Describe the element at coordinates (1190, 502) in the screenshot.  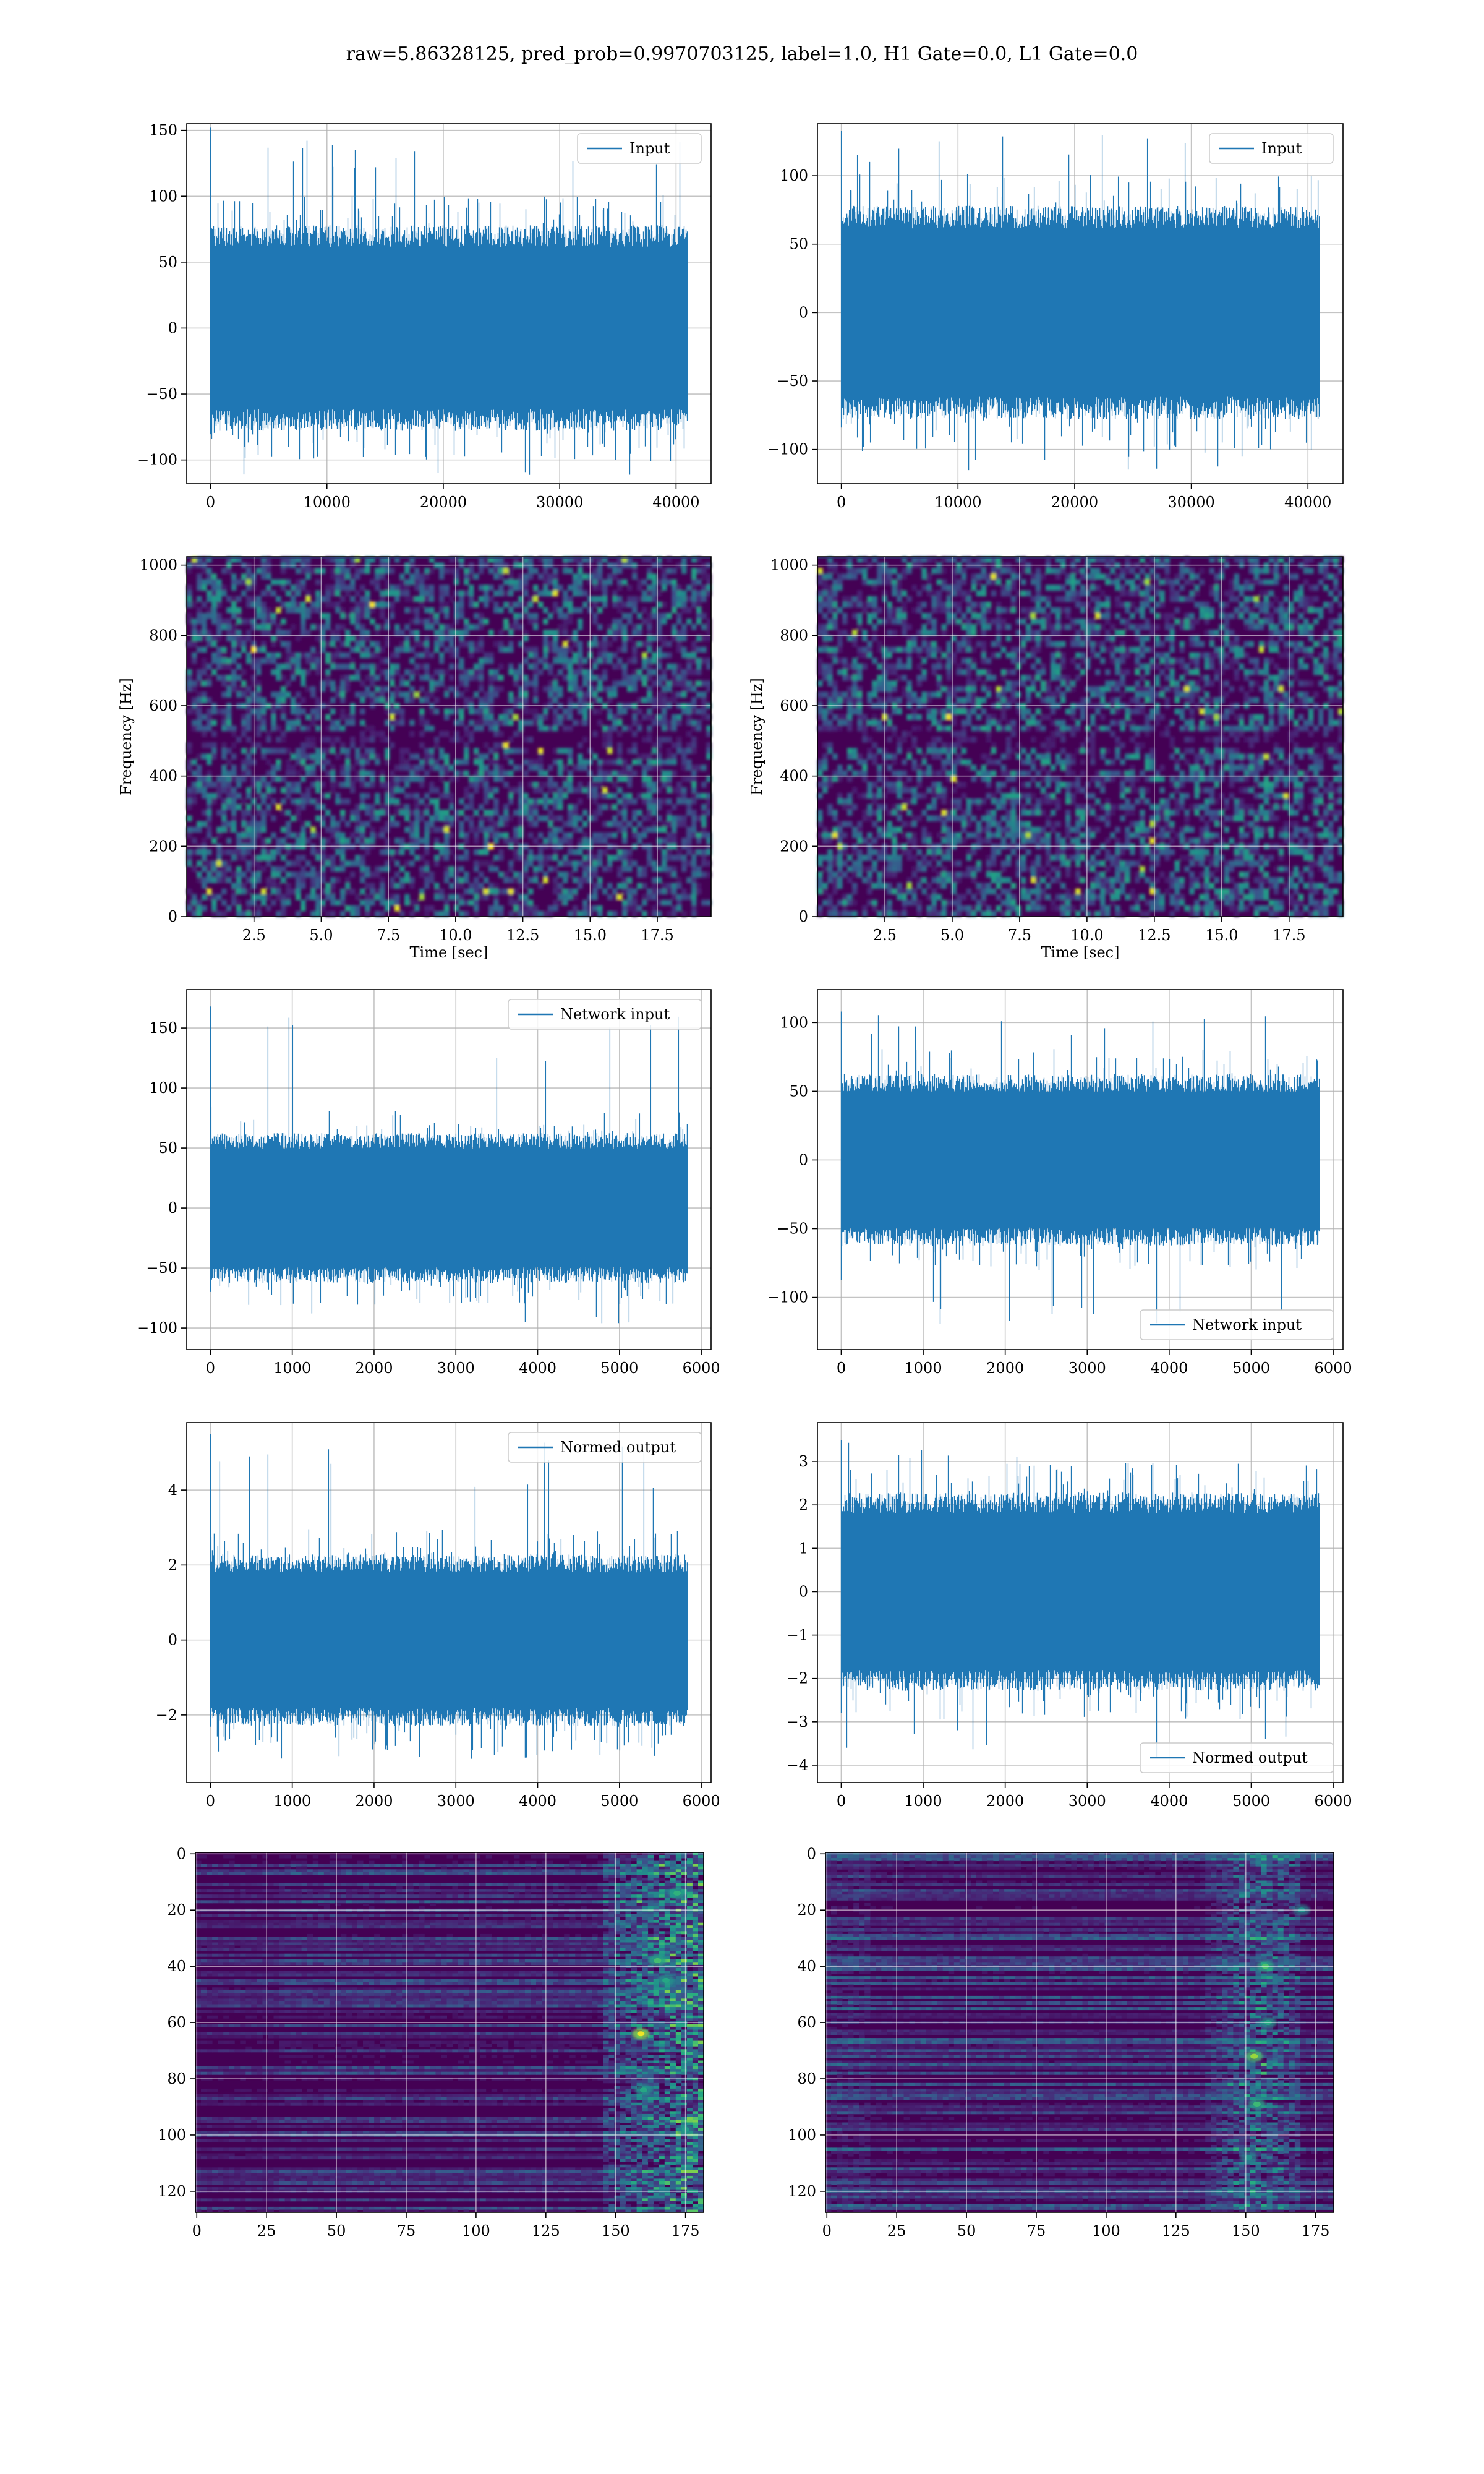
I see `input-l1-xtick-label: 30000` at that location.